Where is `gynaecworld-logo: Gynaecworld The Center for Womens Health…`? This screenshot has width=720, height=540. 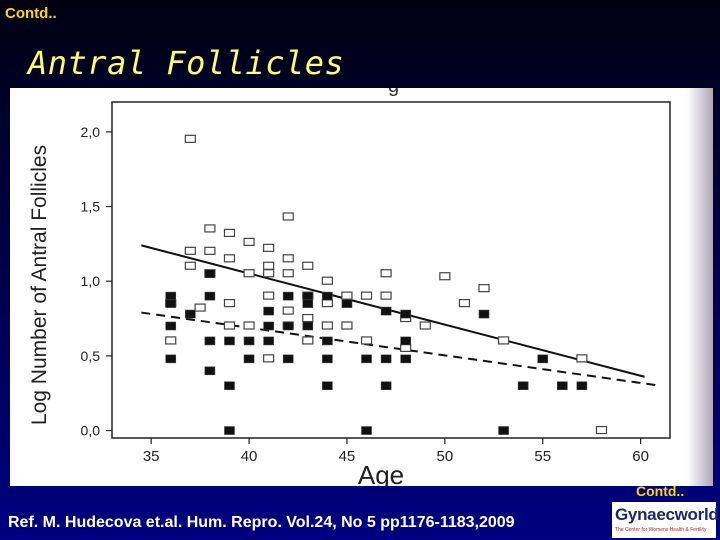
gynaecworld-logo: Gynaecworld The Center for Womens Health… is located at coordinates (665, 520).